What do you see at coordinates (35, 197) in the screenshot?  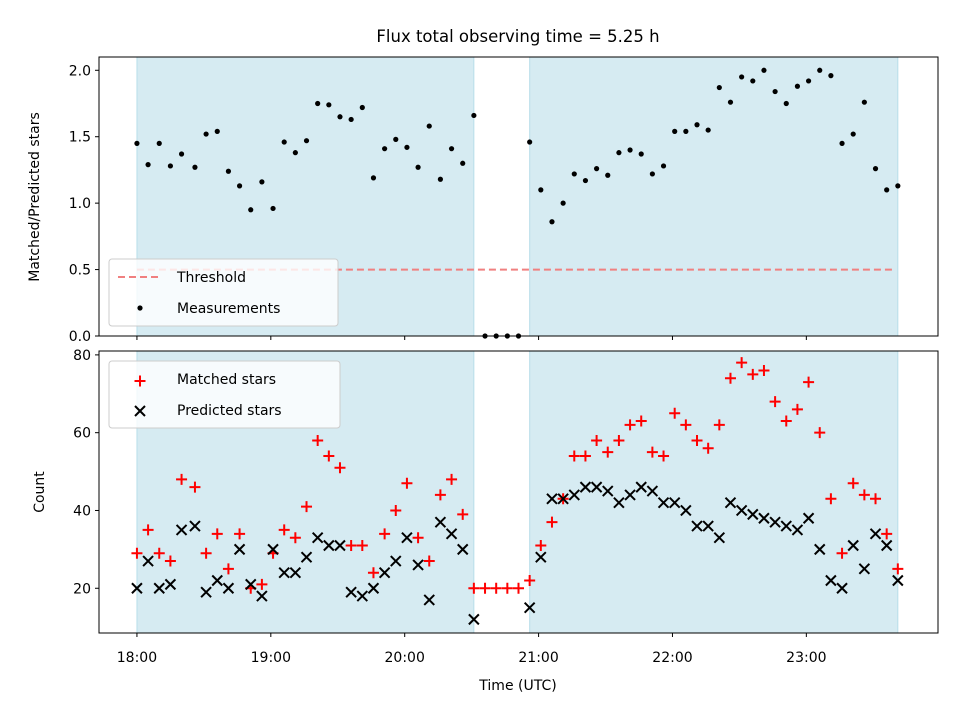 I see `top-y-axis-label: Matched/Predicted stars` at bounding box center [35, 197].